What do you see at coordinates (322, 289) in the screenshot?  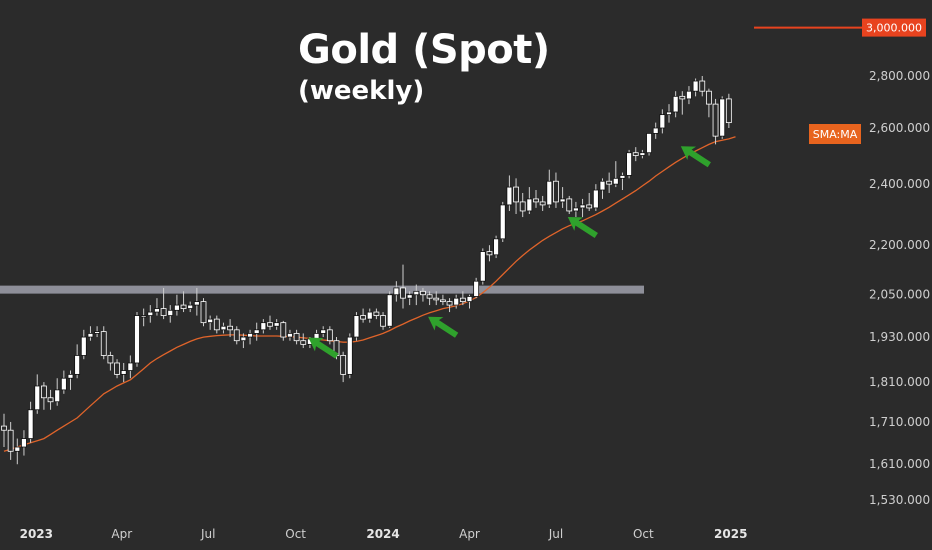 I see `resistance-band` at bounding box center [322, 289].